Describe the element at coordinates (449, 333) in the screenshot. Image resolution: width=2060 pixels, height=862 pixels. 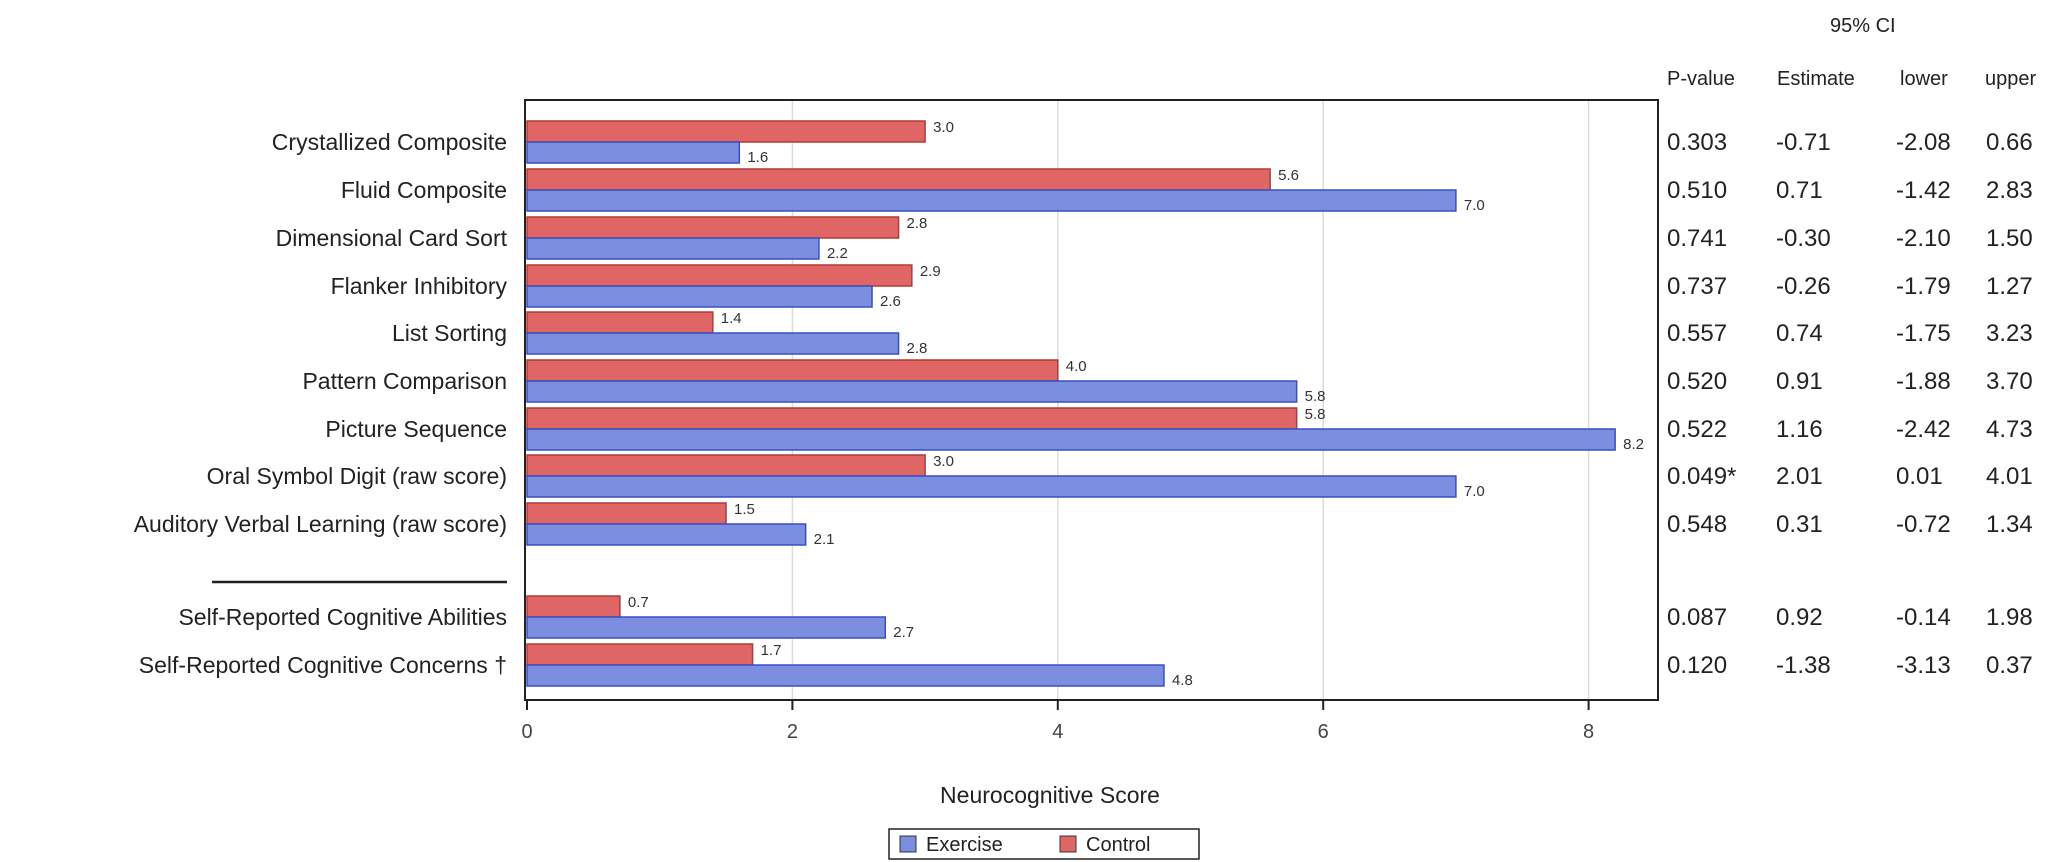
I see `category-label: List Sorting` at that location.